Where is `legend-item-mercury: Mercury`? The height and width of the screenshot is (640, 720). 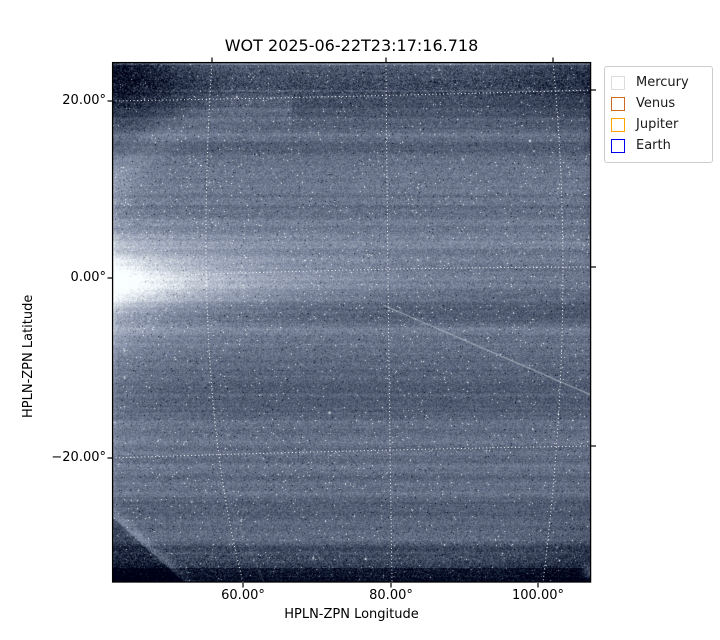
legend-item-mercury: Mercury is located at coordinates (659, 82).